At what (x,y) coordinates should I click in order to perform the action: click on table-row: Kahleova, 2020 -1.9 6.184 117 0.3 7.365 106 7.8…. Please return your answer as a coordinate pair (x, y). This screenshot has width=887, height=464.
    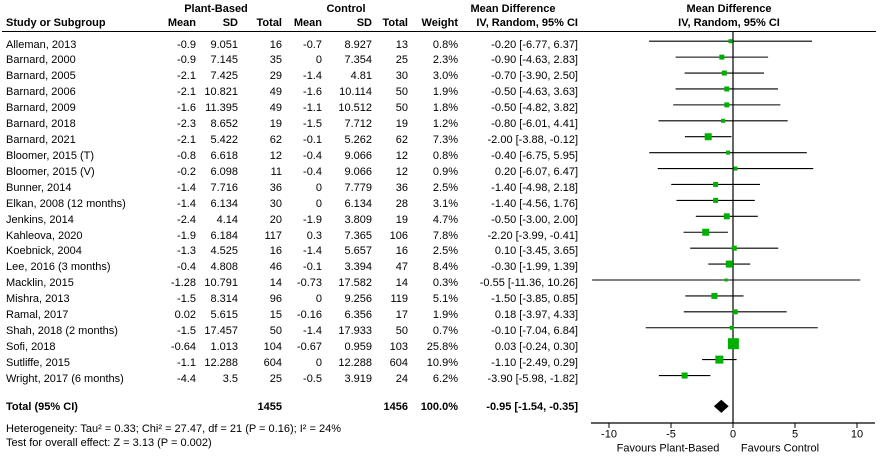
    Looking at the image, I should click on (296, 236).